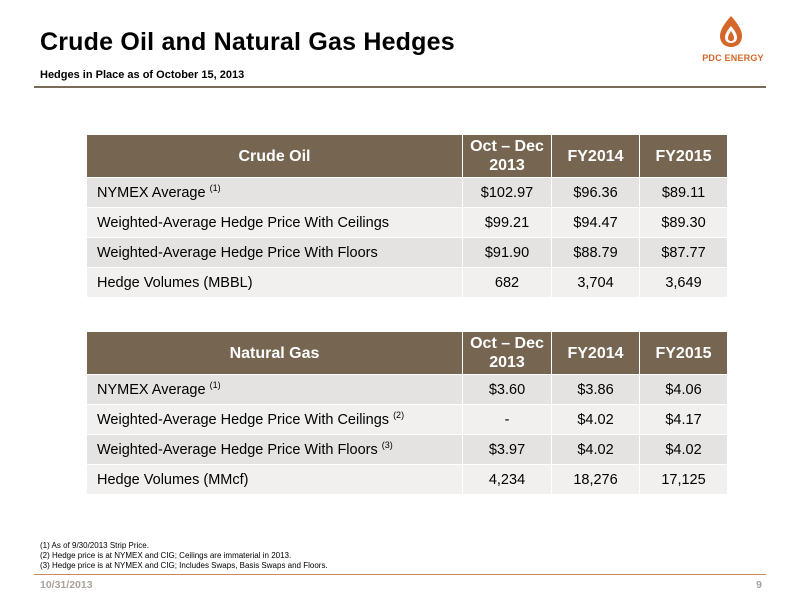  What do you see at coordinates (400, 574) in the screenshot?
I see `footer-divider` at bounding box center [400, 574].